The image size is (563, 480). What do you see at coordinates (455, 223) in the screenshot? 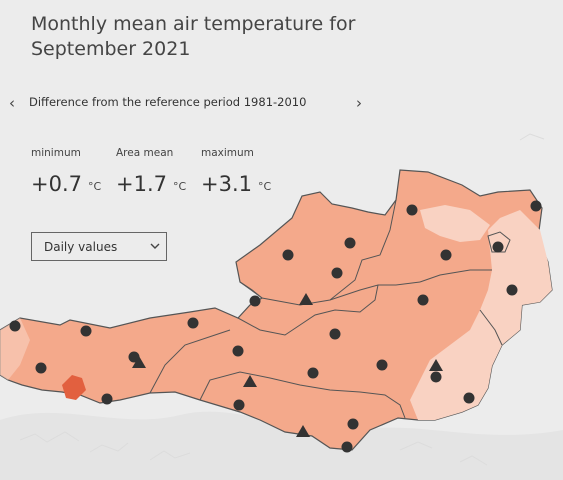
I see `light-region-north` at bounding box center [455, 223].